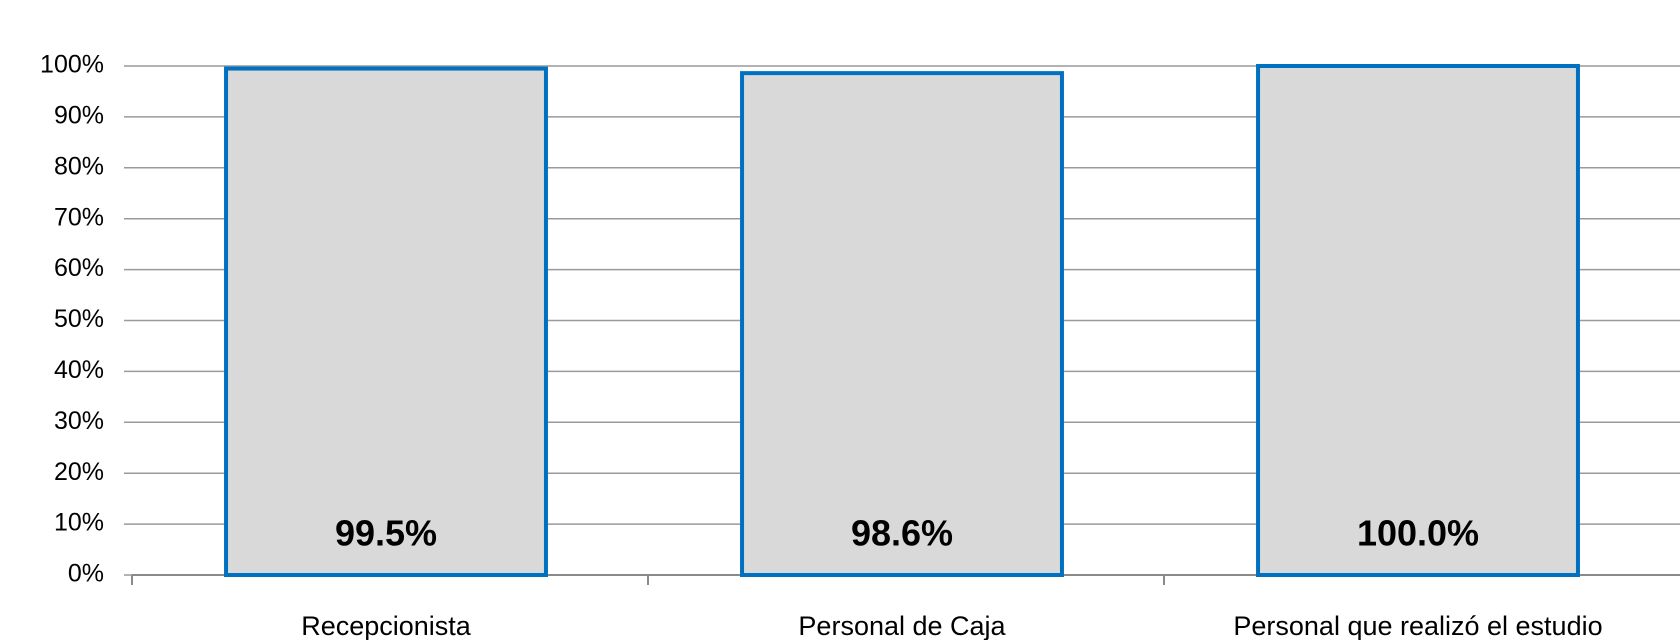  Describe the element at coordinates (79, 166) in the screenshot. I see `y-tick-label: 80%` at that location.